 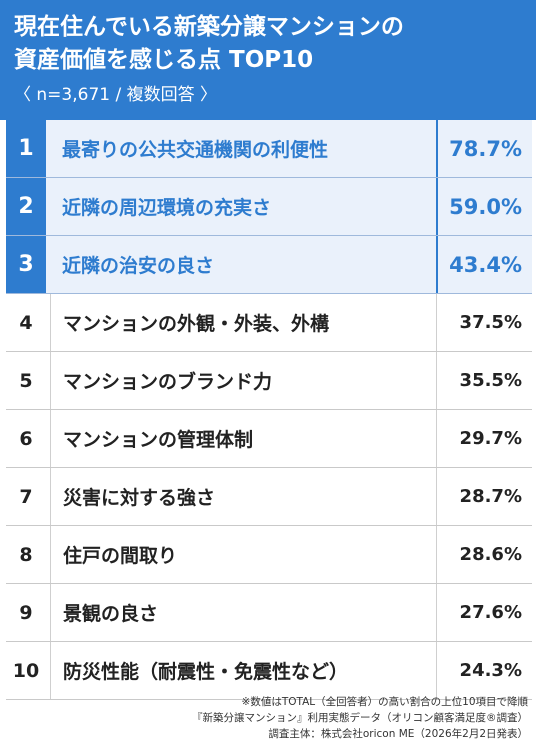 I want to click on rank-cell: 2, so click(x=26, y=206).